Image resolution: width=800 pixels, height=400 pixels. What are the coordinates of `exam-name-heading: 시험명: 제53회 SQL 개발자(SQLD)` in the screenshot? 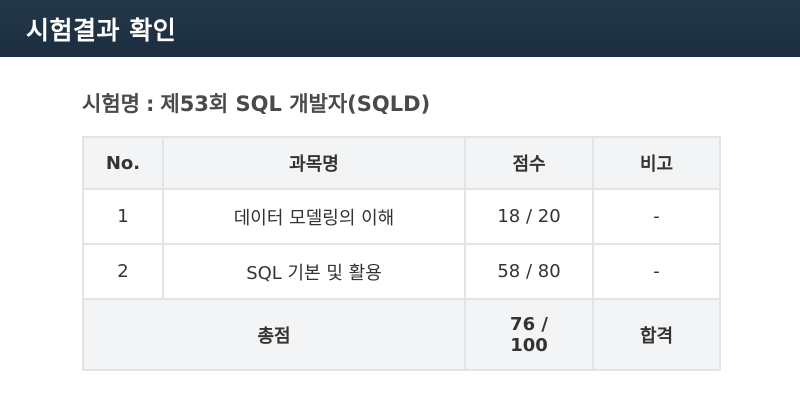 It's located at (256, 103).